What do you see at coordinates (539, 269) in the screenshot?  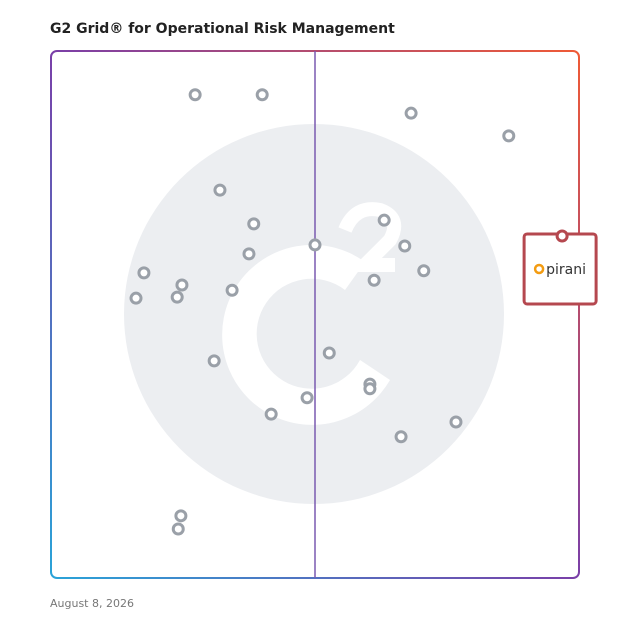 I see `logo-dot` at bounding box center [539, 269].